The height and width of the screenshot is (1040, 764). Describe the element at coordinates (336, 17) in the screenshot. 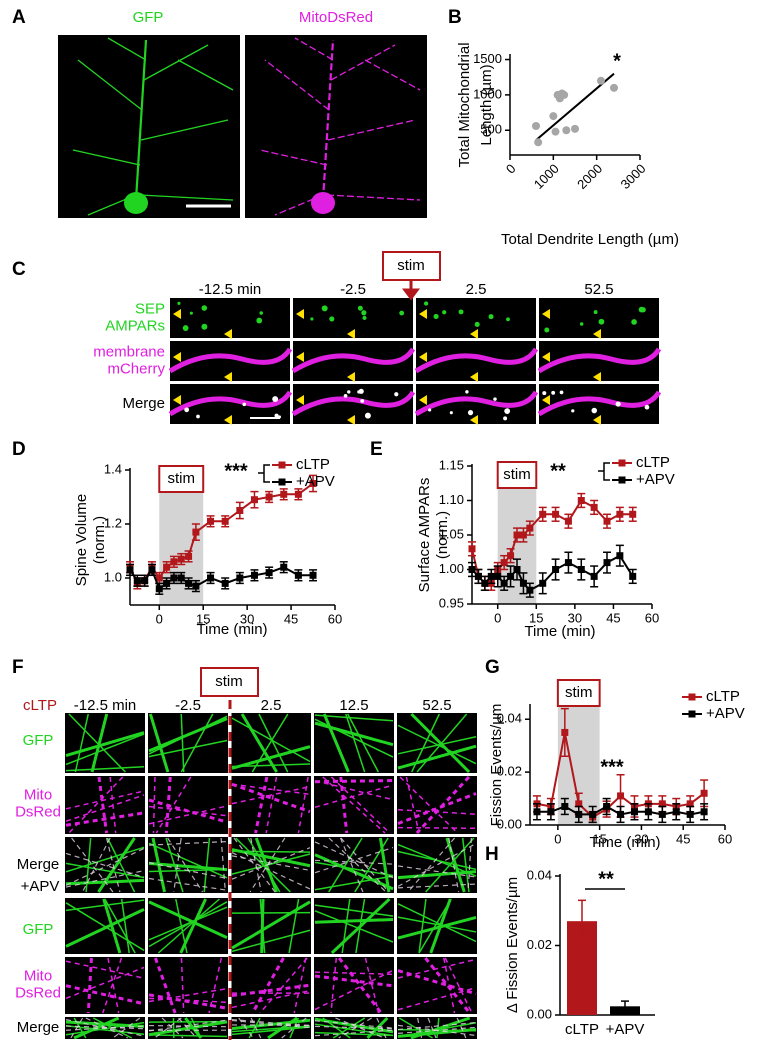

I see `image-label: MitoDsRed` at that location.